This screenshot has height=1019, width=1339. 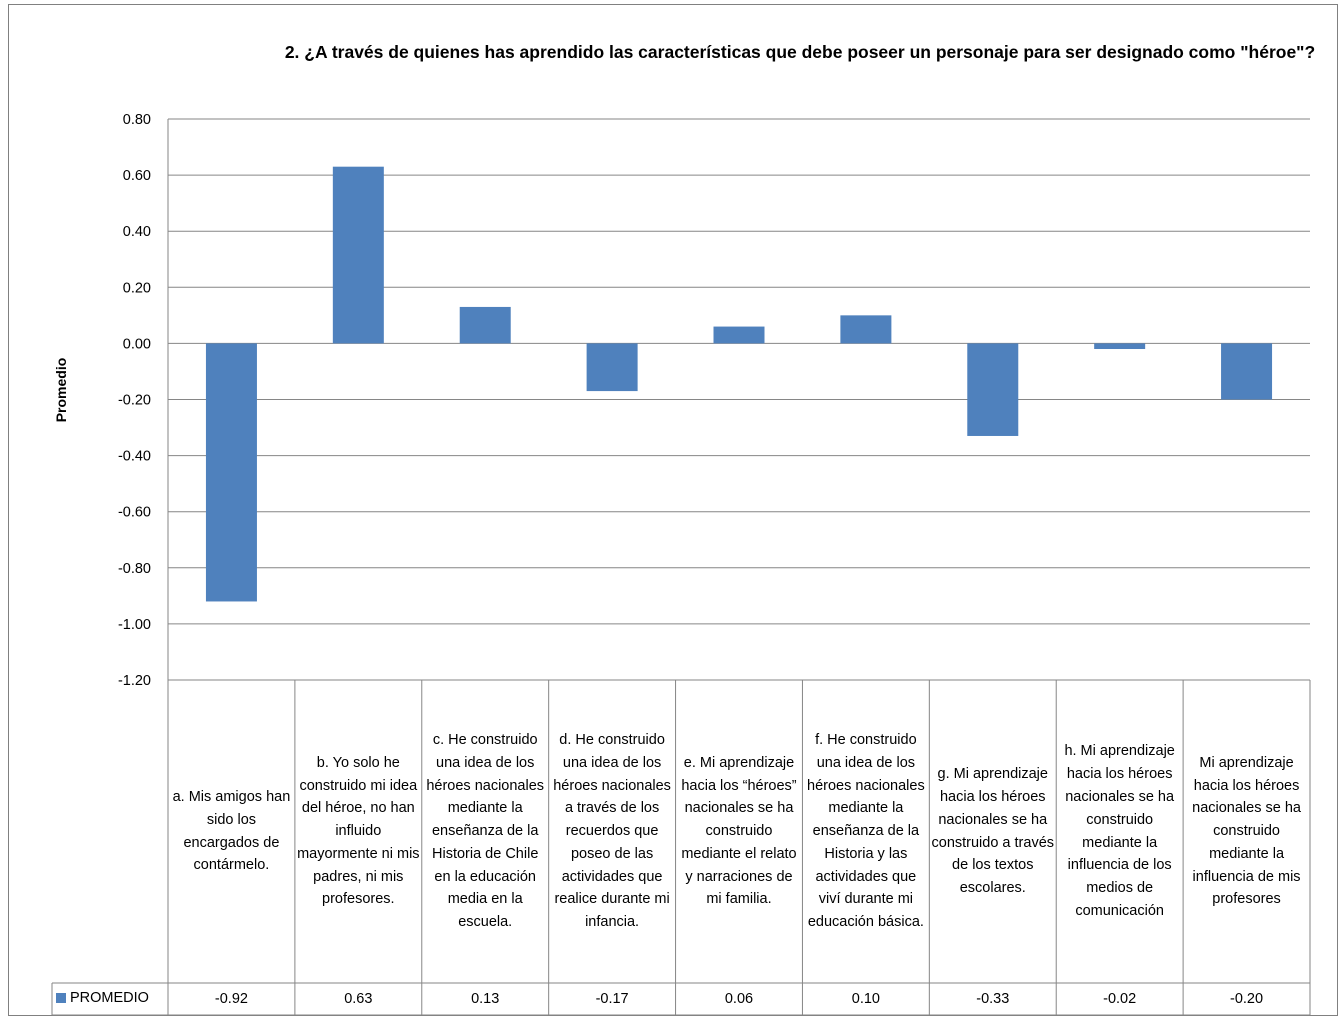 I want to click on y-tick-label: 0.40, so click(x=137, y=232).